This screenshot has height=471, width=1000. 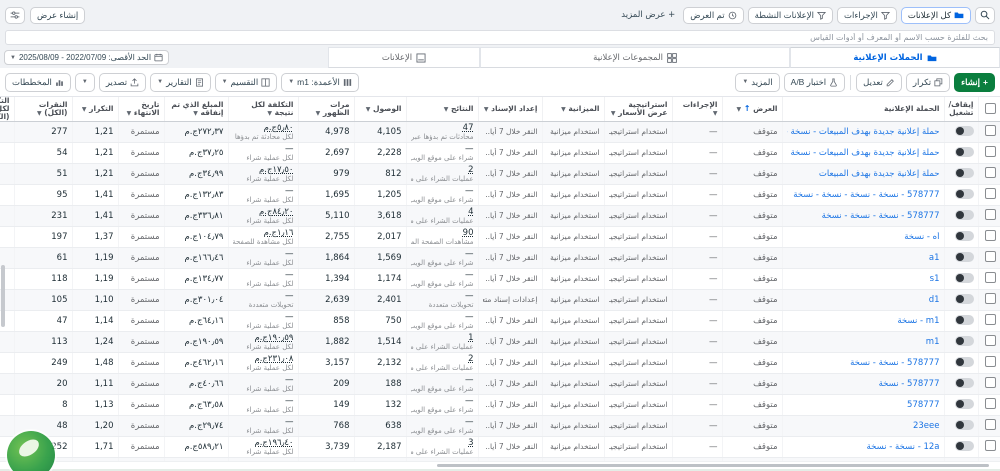 I want to click on frequency-value: 1,10, so click(x=104, y=300).